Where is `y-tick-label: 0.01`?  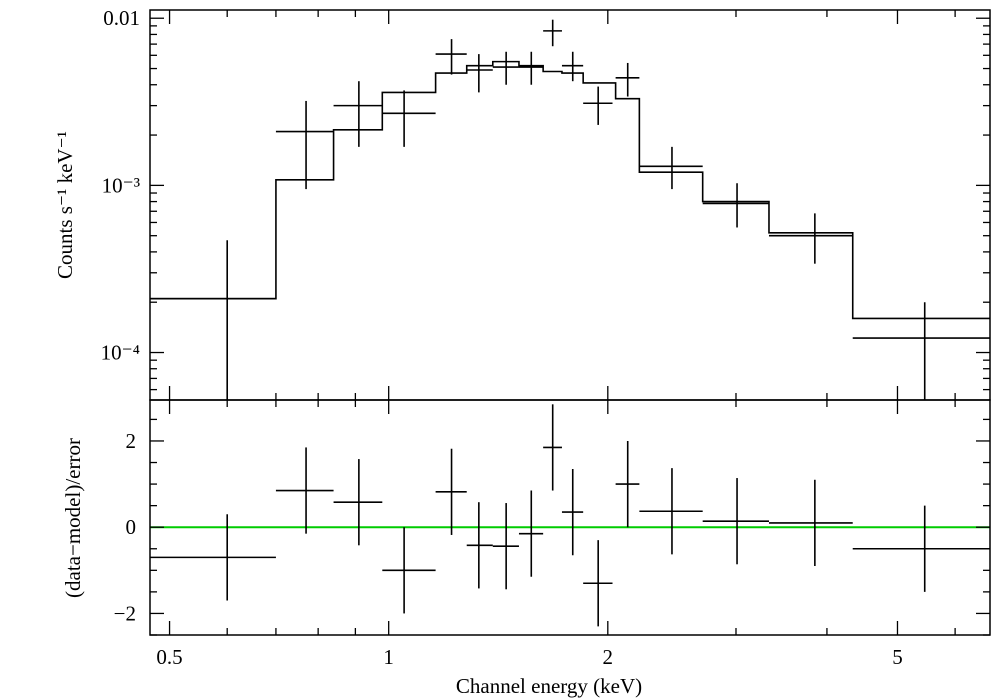 y-tick-label: 0.01 is located at coordinates (121, 18).